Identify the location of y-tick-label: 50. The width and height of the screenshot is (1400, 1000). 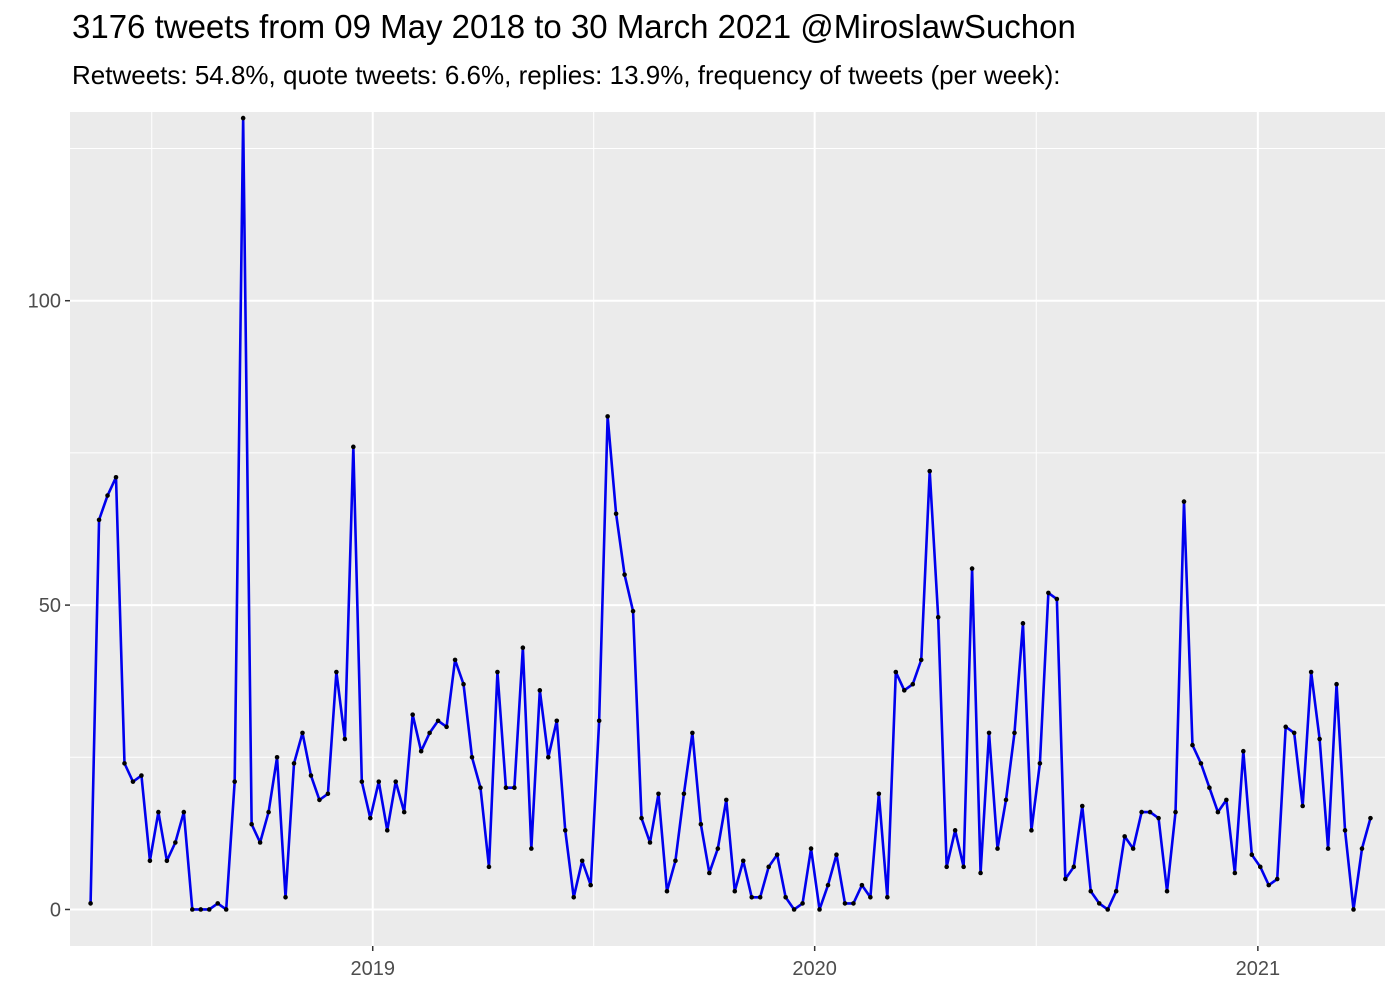
(50, 606).